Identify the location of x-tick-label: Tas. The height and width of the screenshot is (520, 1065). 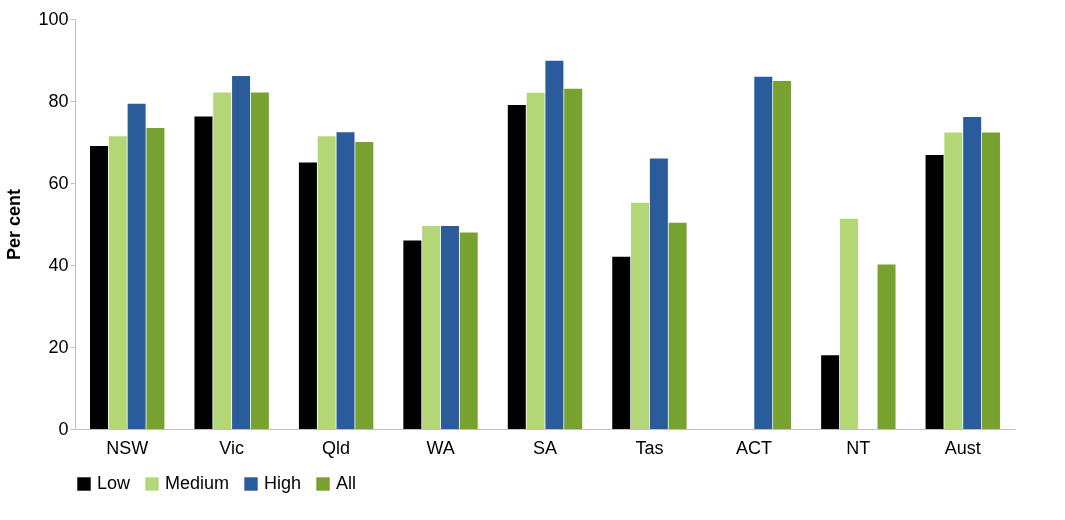
(649, 447).